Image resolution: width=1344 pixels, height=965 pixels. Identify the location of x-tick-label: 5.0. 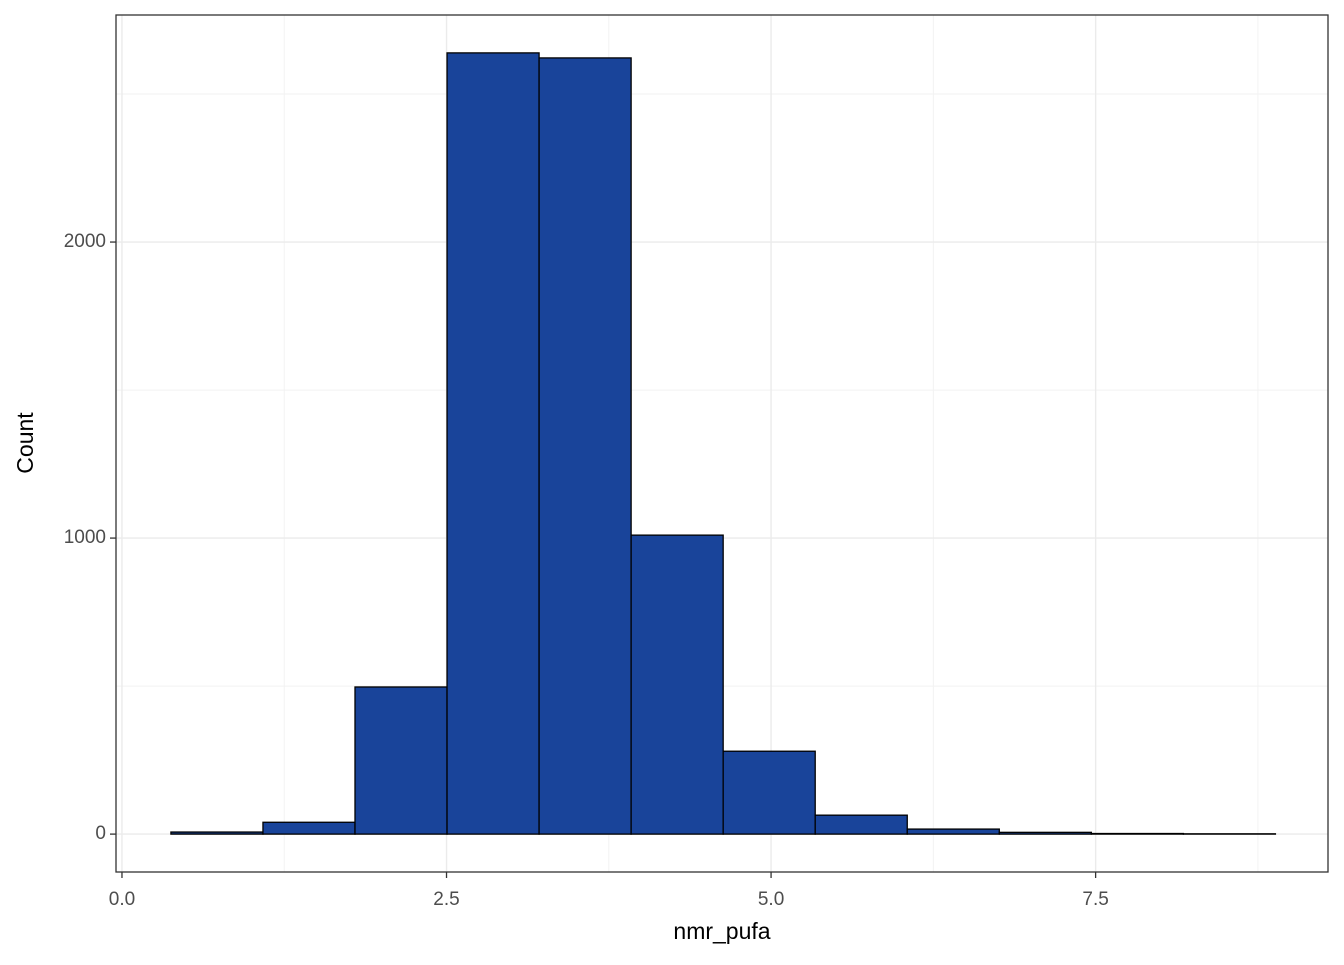
(771, 899).